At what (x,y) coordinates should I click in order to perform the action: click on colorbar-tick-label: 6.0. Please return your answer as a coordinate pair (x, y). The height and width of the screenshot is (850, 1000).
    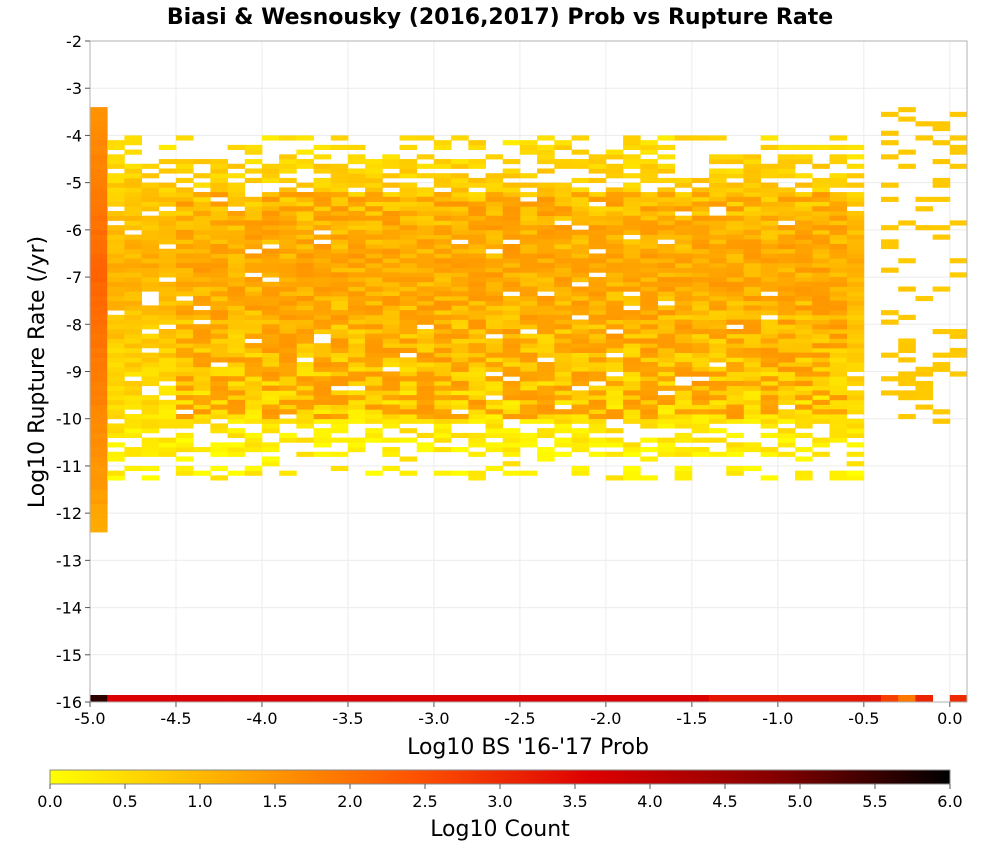
    Looking at the image, I should click on (949, 801).